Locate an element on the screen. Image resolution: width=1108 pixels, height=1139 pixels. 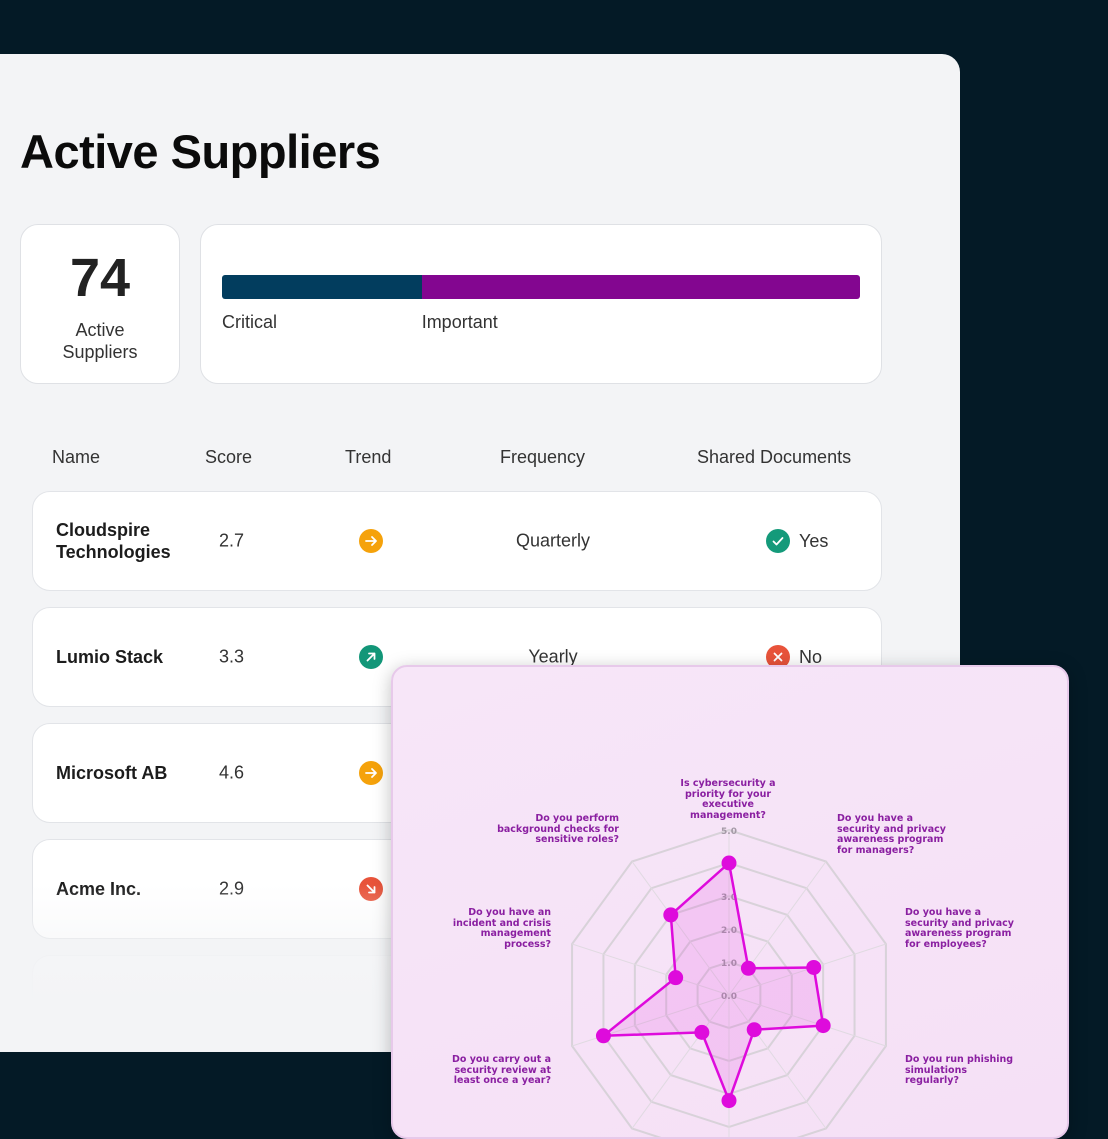
radar-tick-label: 0.0 is located at coordinates (729, 997).